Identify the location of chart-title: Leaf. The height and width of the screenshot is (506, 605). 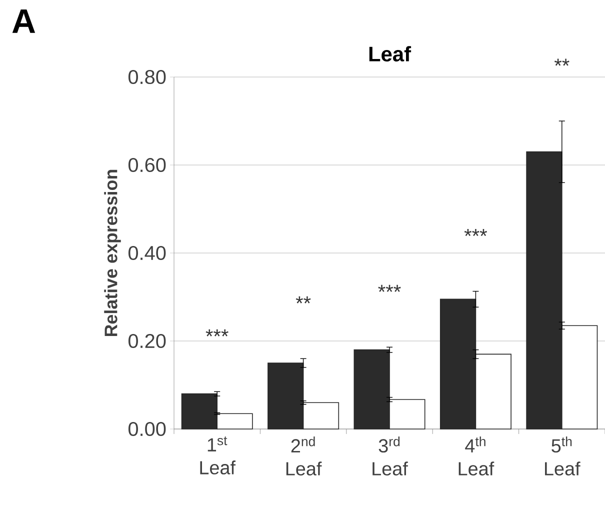
(390, 54).